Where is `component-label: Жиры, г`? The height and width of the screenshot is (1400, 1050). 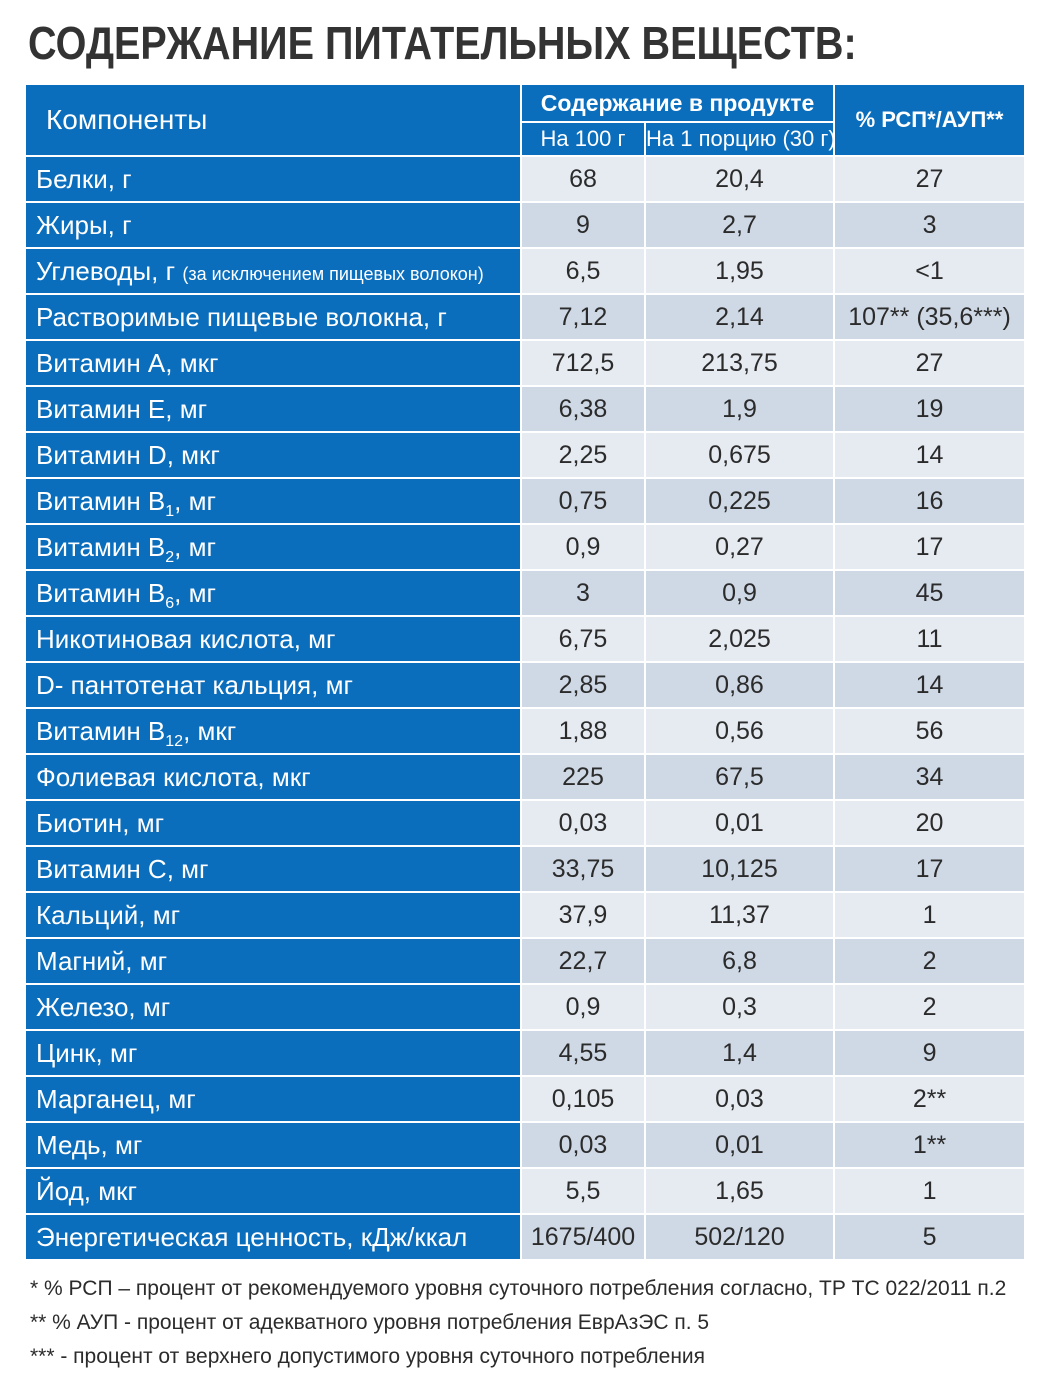
component-label: Жиры, г is located at coordinates (84, 224).